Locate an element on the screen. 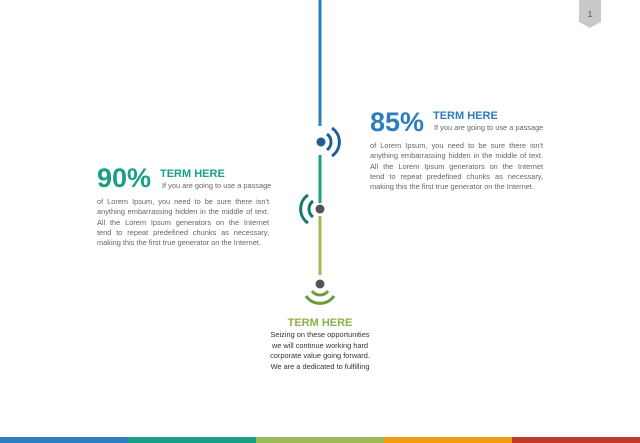 The image size is (640, 443). term-title-right: TERM HERE is located at coordinates (465, 116).